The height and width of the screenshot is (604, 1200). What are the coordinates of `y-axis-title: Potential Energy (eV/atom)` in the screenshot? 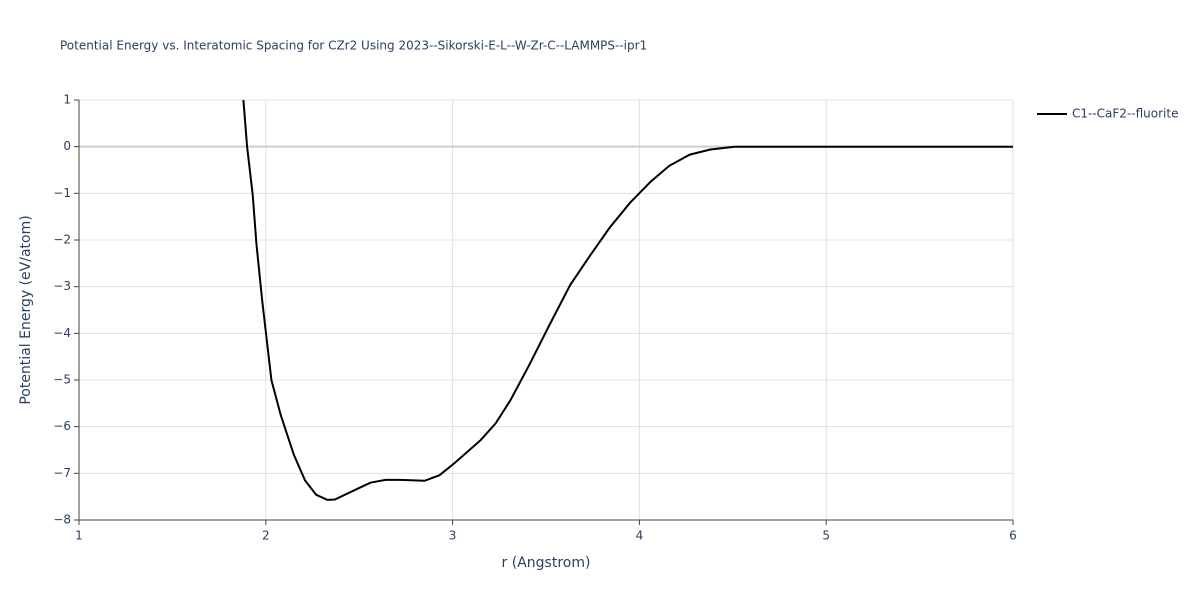 It's located at (26, 309).